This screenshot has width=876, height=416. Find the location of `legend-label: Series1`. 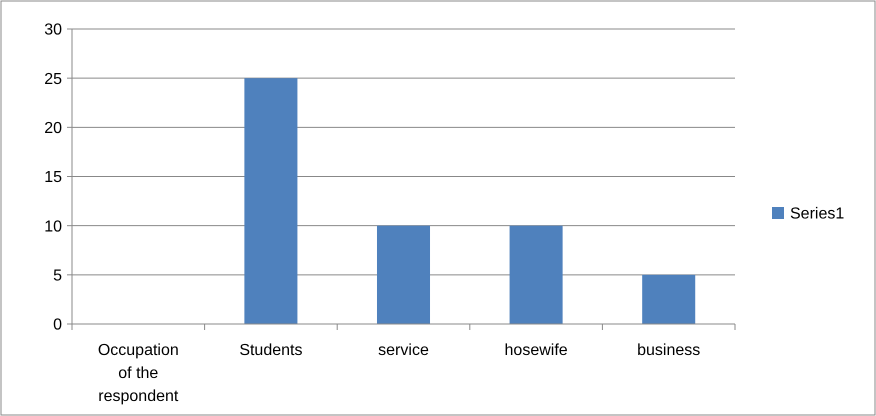

legend-label: Series1 is located at coordinates (817, 214).